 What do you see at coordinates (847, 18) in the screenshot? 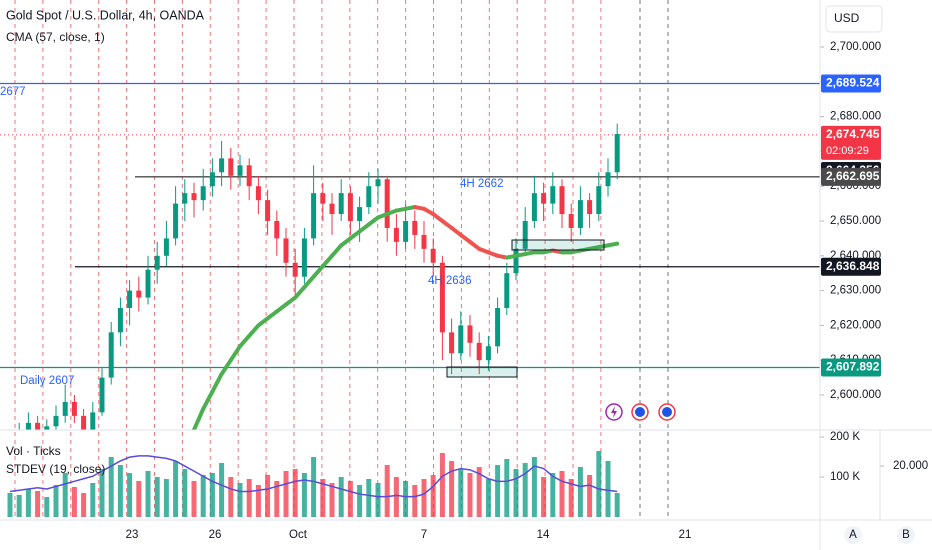
I see `currency: USD` at bounding box center [847, 18].